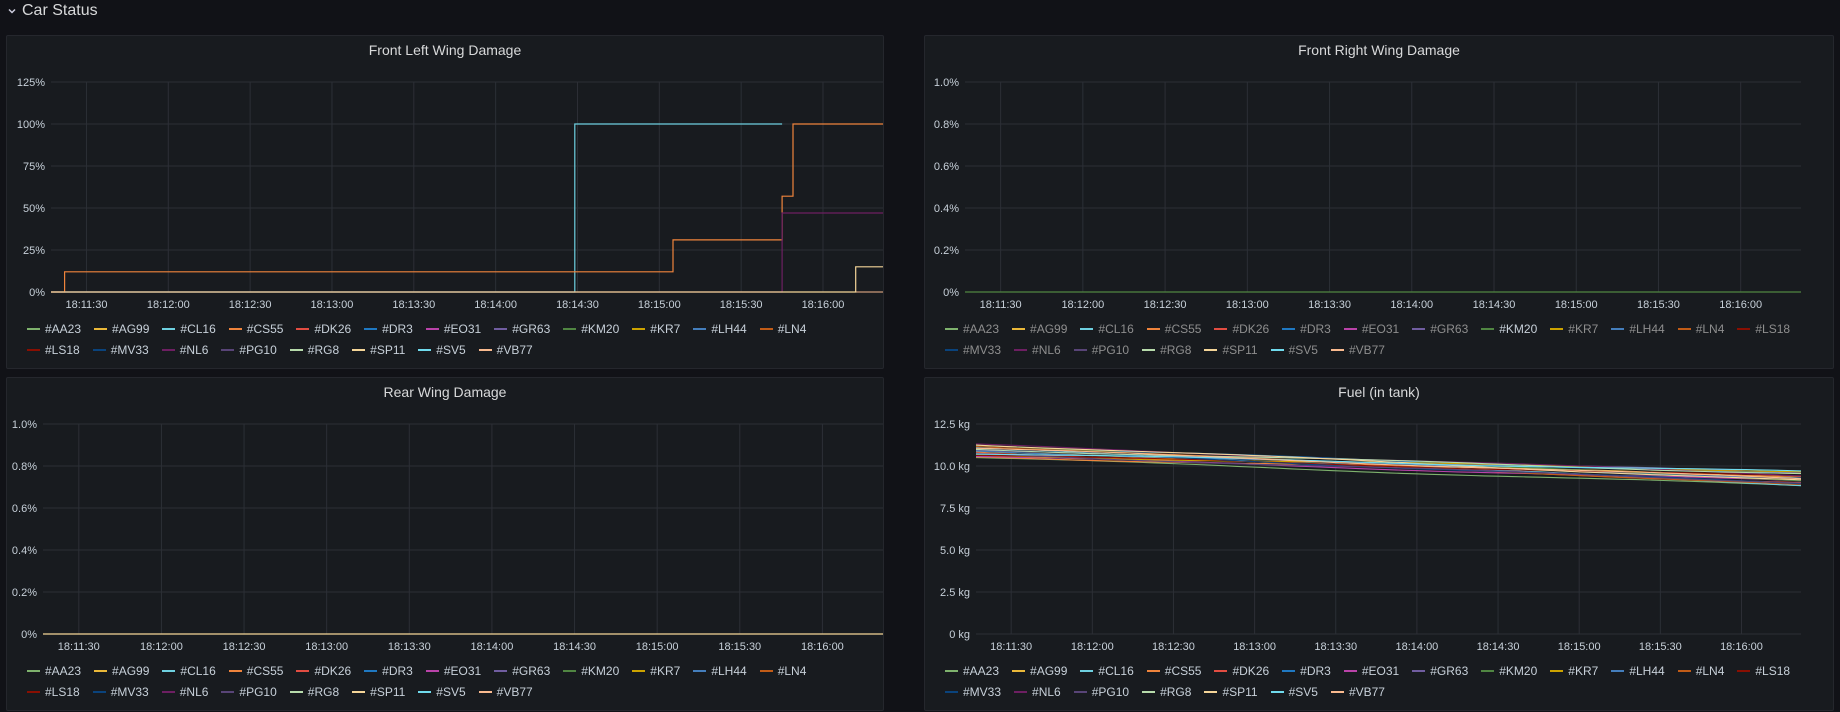  What do you see at coordinates (332, 305) in the screenshot?
I see `x-tick-label: 18:13:00` at bounding box center [332, 305].